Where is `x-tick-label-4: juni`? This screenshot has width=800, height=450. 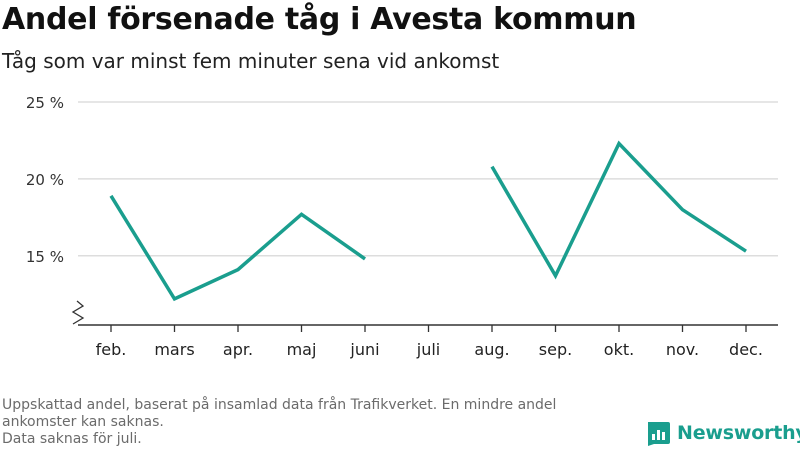
x-tick-label-4: juni is located at coordinates (364, 349).